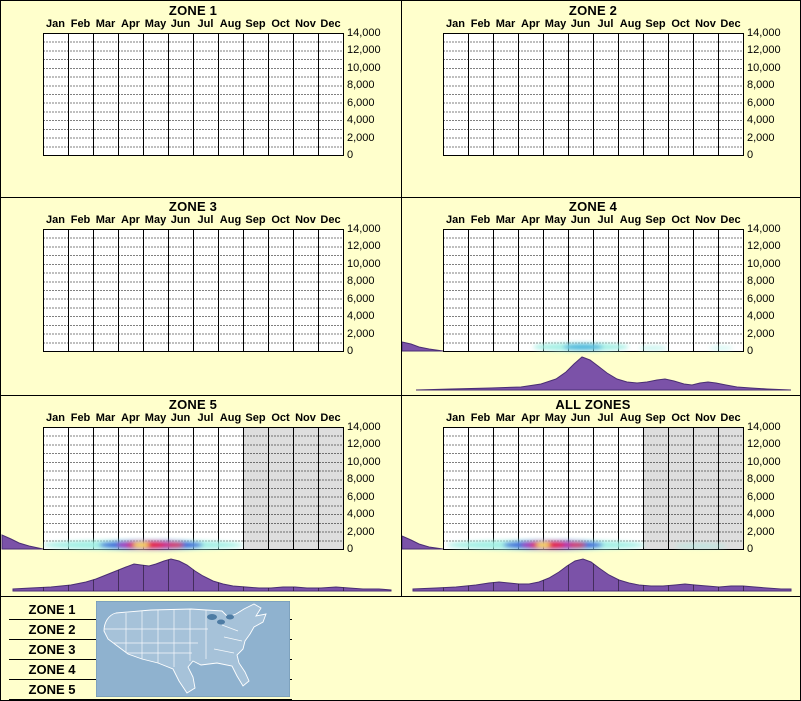 The width and height of the screenshot is (801, 701). Describe the element at coordinates (205, 220) in the screenshot. I see `zone3-month-label-jul: Jul` at that location.